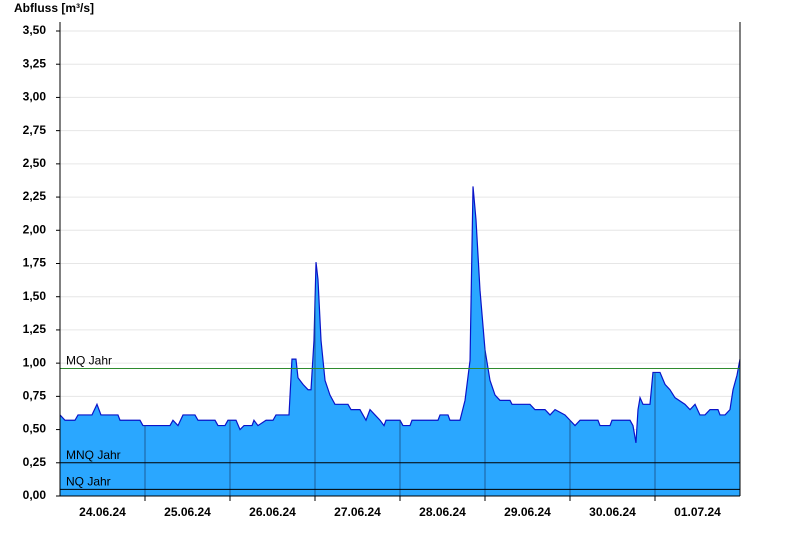 The width and height of the screenshot is (800, 550). I want to click on y-tick-label: 2,00, so click(35, 229).